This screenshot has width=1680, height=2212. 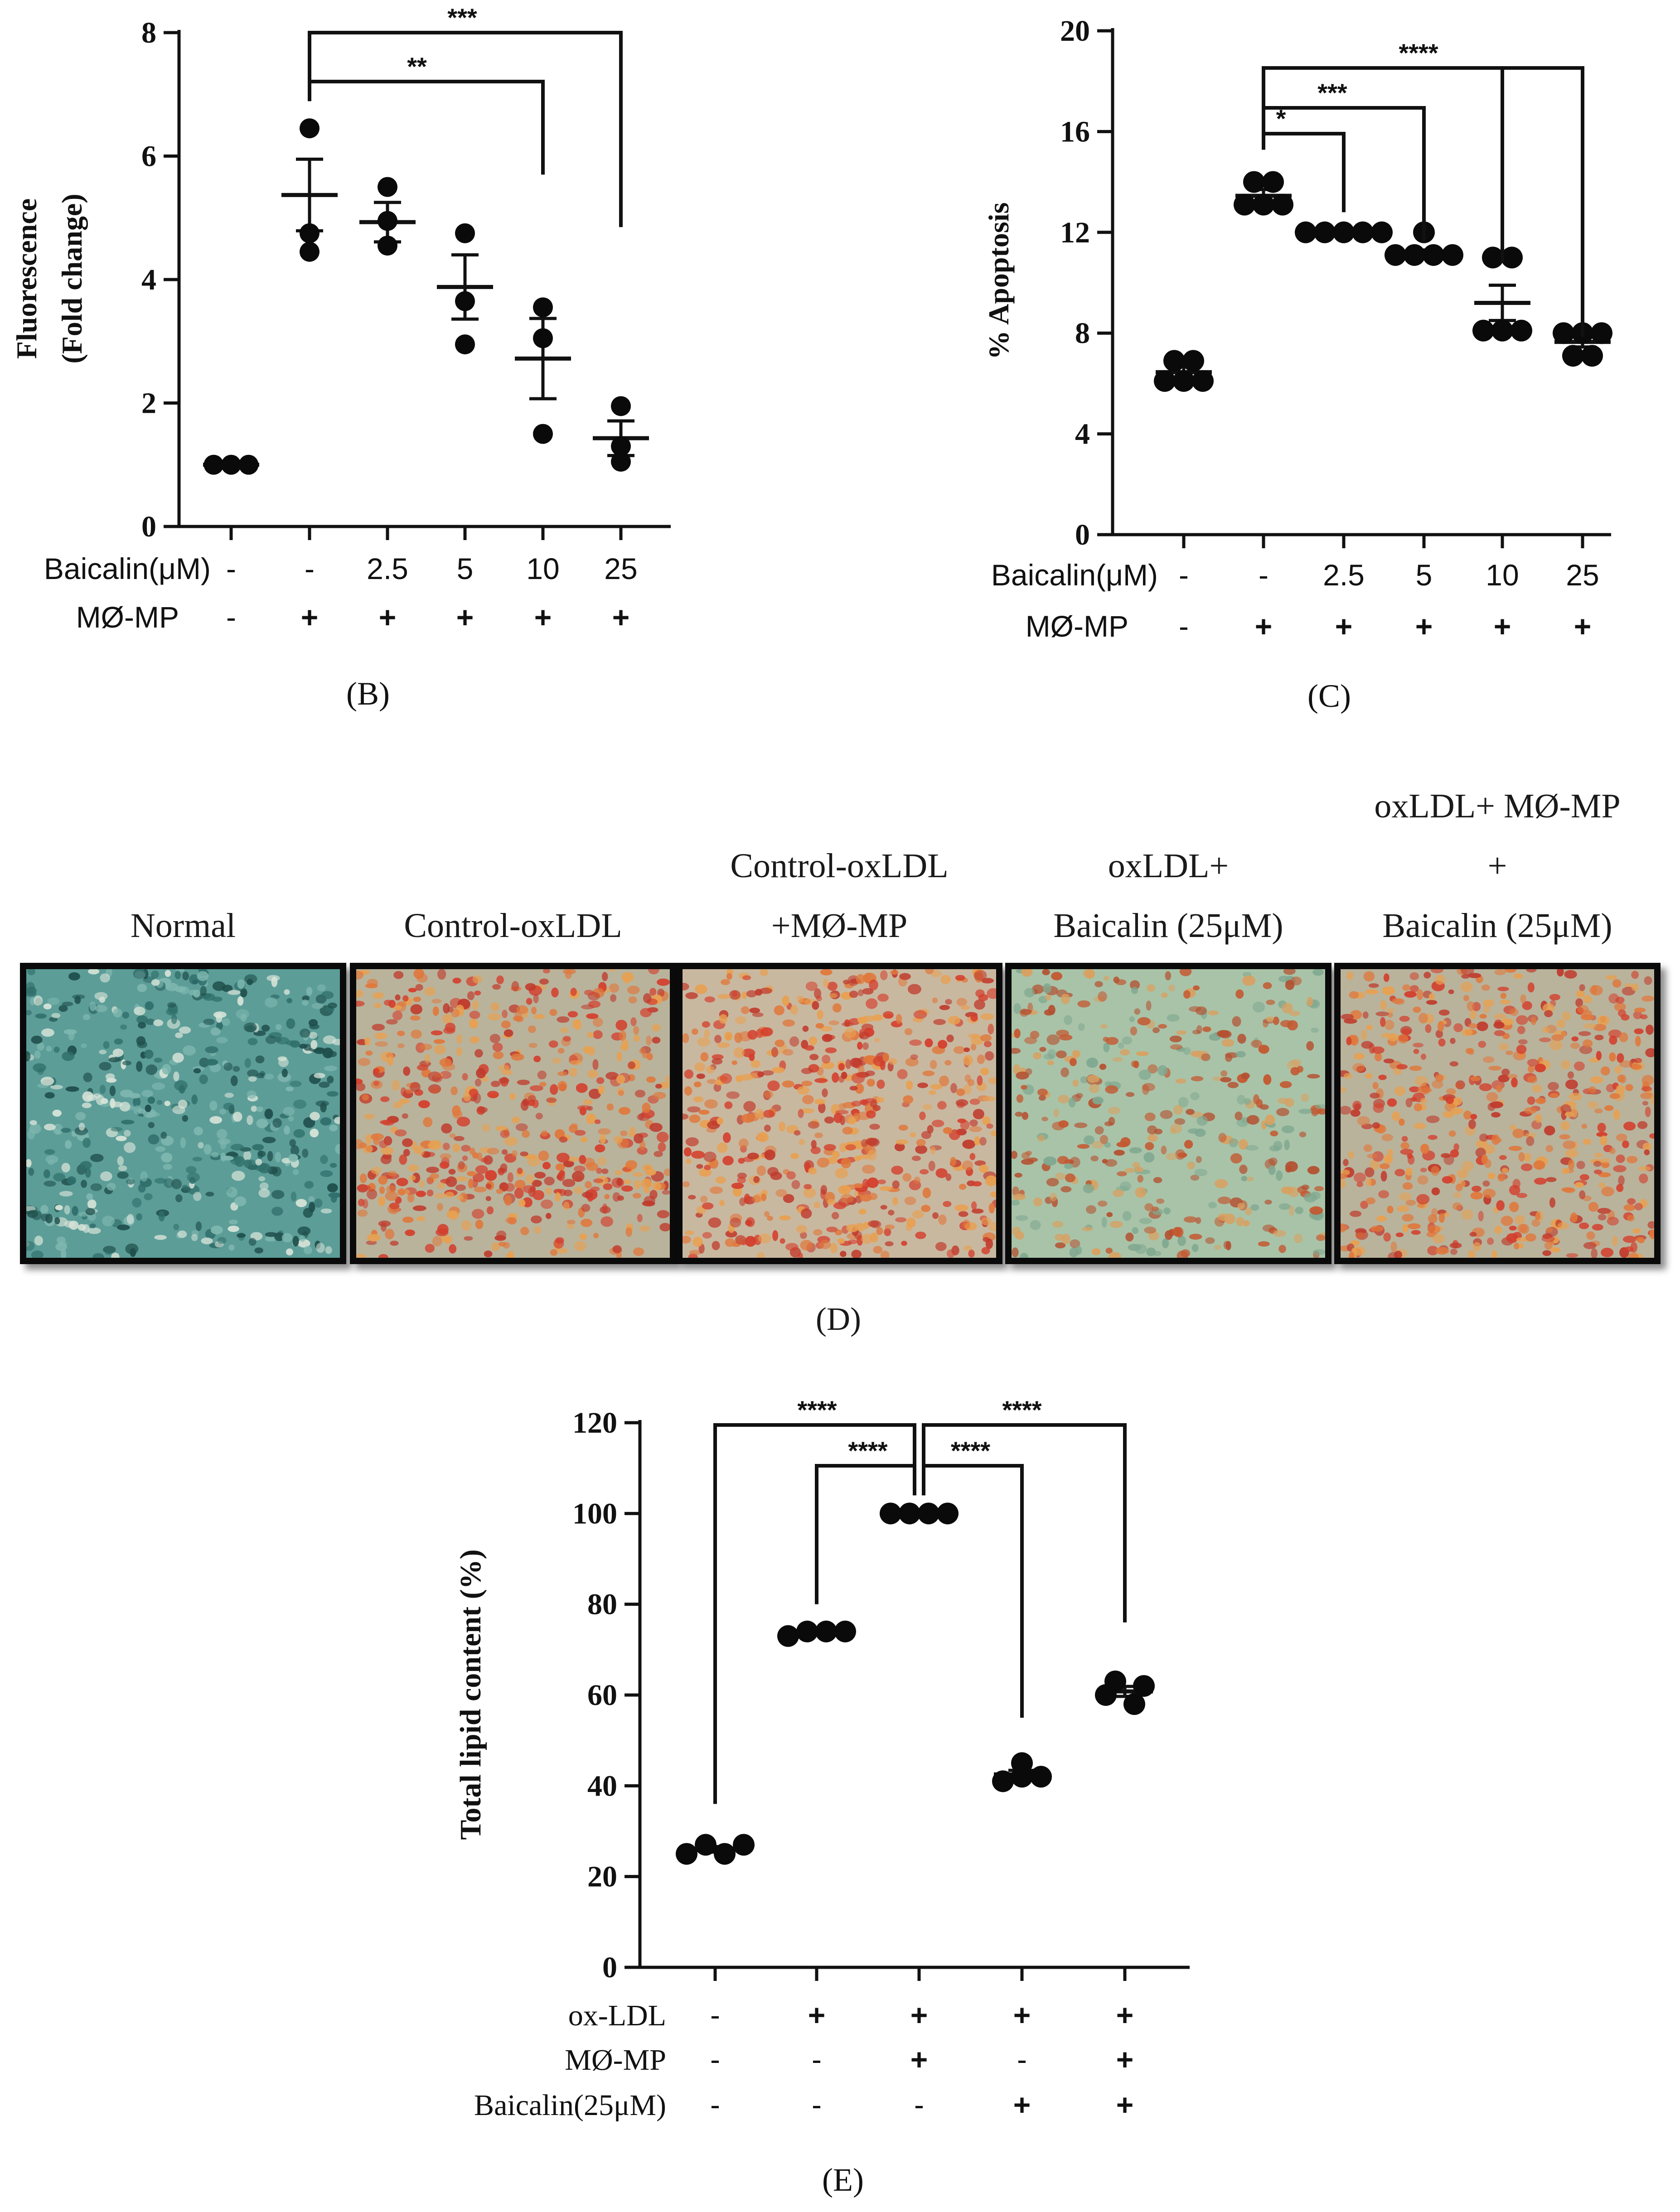 I want to click on chart-E-y-tick-label: 40, so click(x=602, y=1785).